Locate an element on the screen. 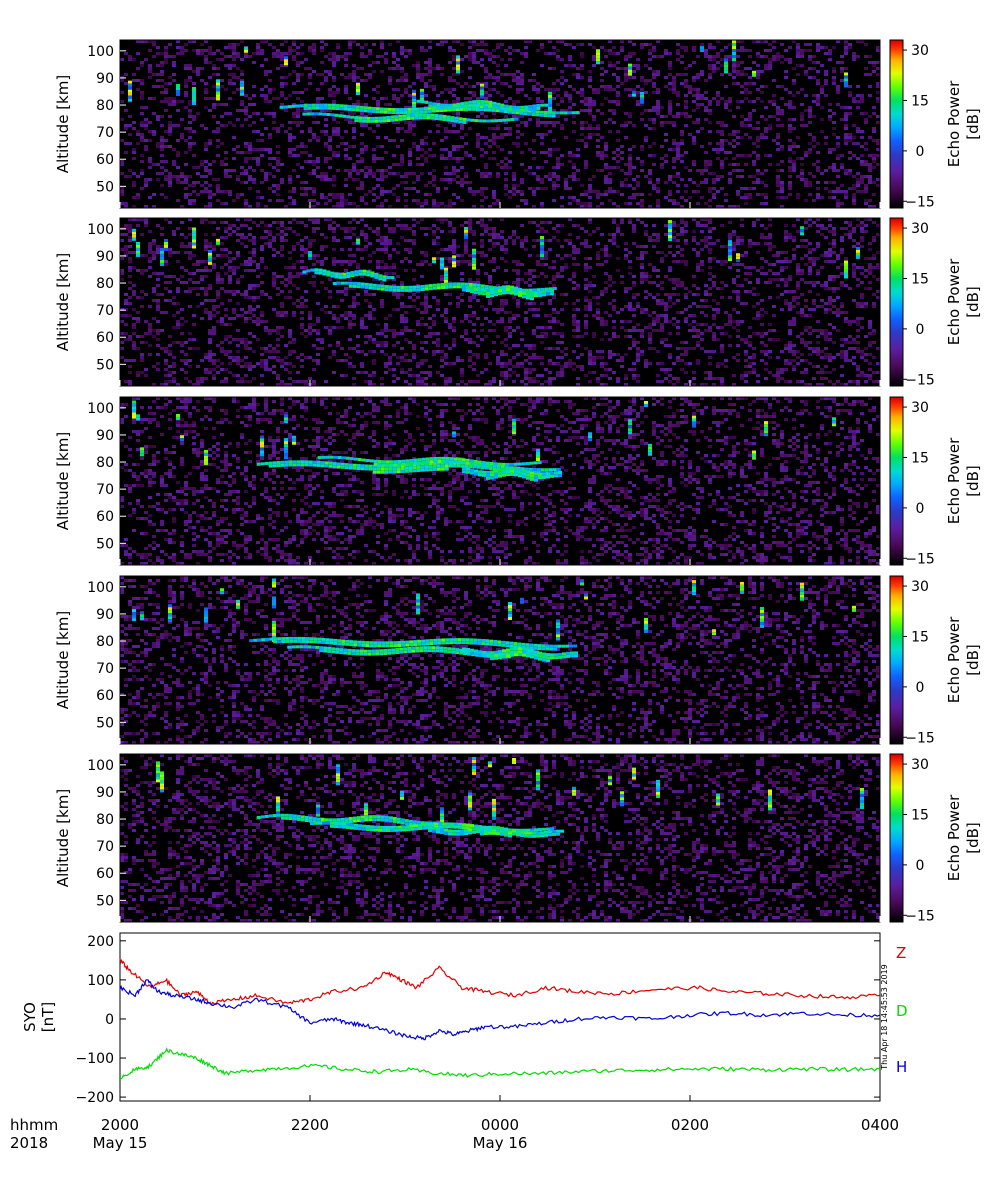 This screenshot has width=1000, height=1200. x-tick-time: 2000 is located at coordinates (120, 1125).